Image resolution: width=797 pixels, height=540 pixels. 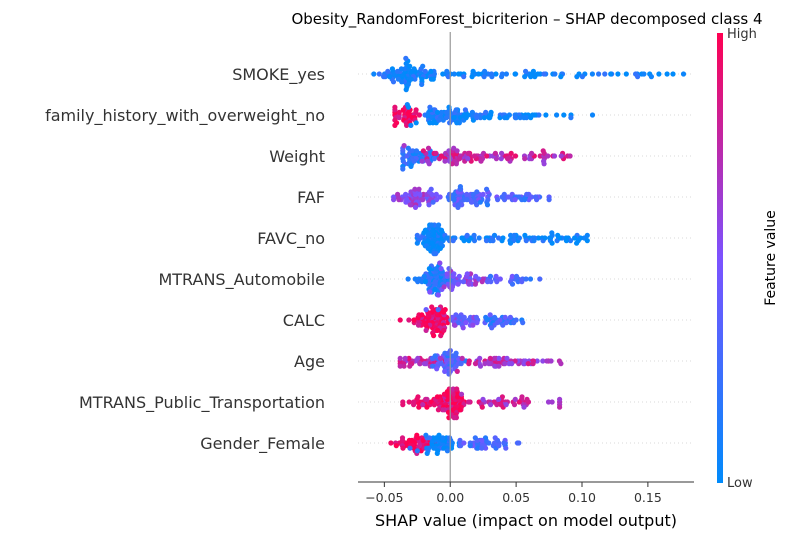 What do you see at coordinates (742, 34) in the screenshot?
I see `colorbar-high-label: High` at bounding box center [742, 34].